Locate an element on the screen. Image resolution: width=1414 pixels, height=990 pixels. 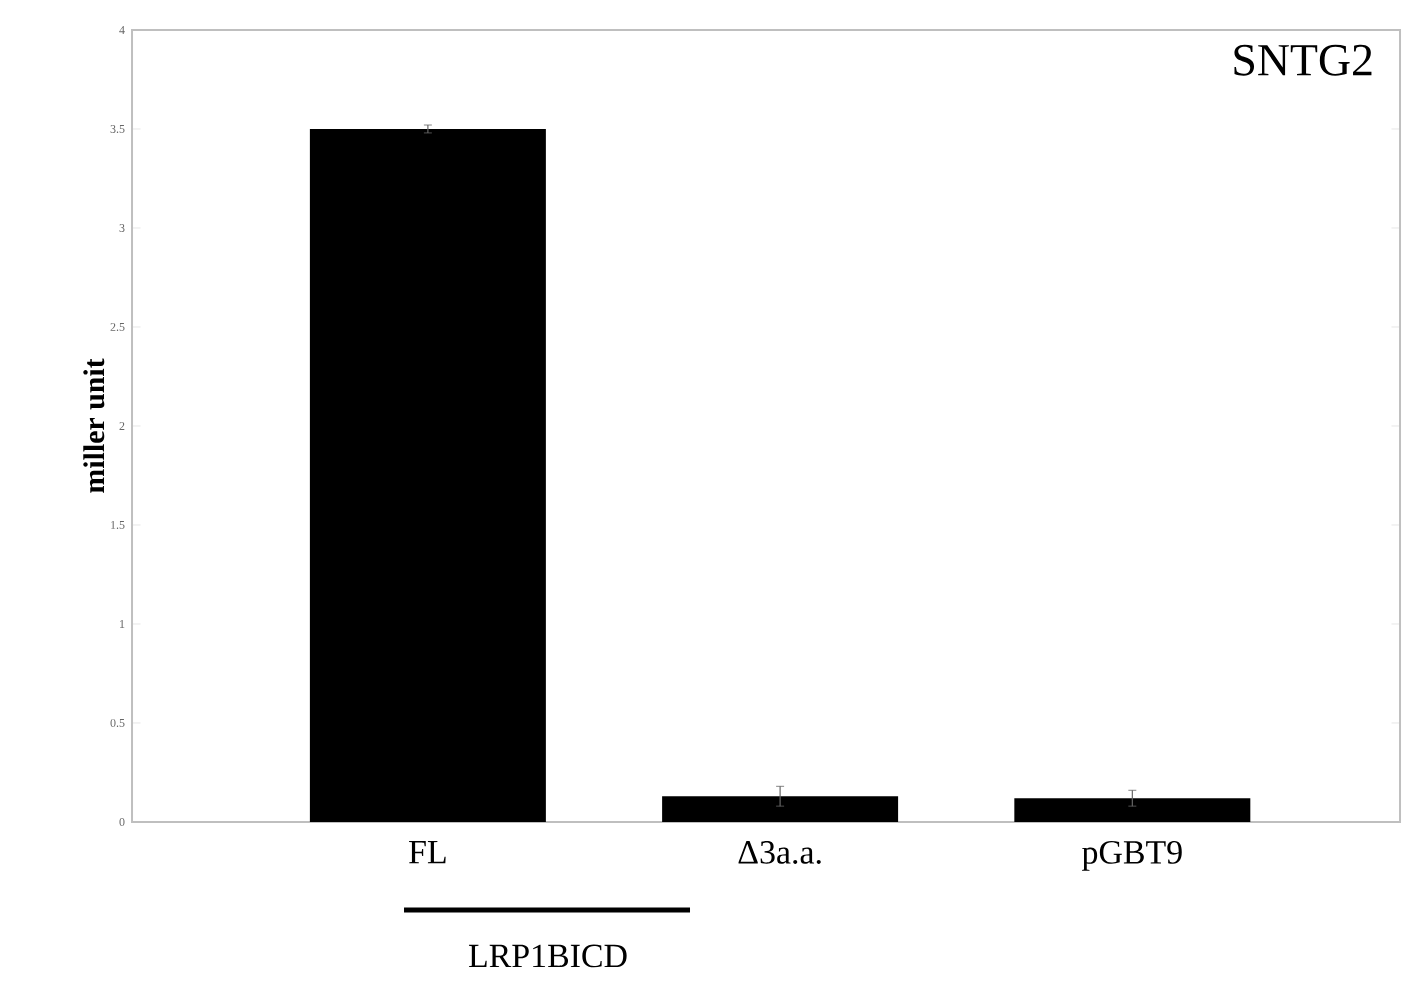
x-tick-label: pGBT9 is located at coordinates (1132, 856).